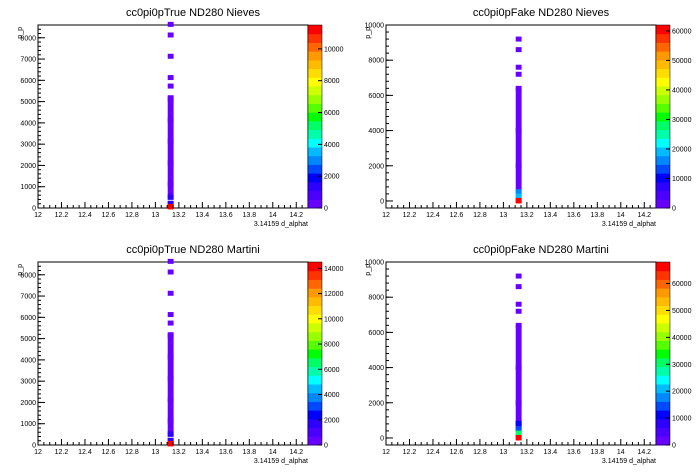 Image resolution: width=696 pixels, height=472 pixels. Describe the element at coordinates (332, 370) in the screenshot. I see `z-tick-label: 6000` at that location.